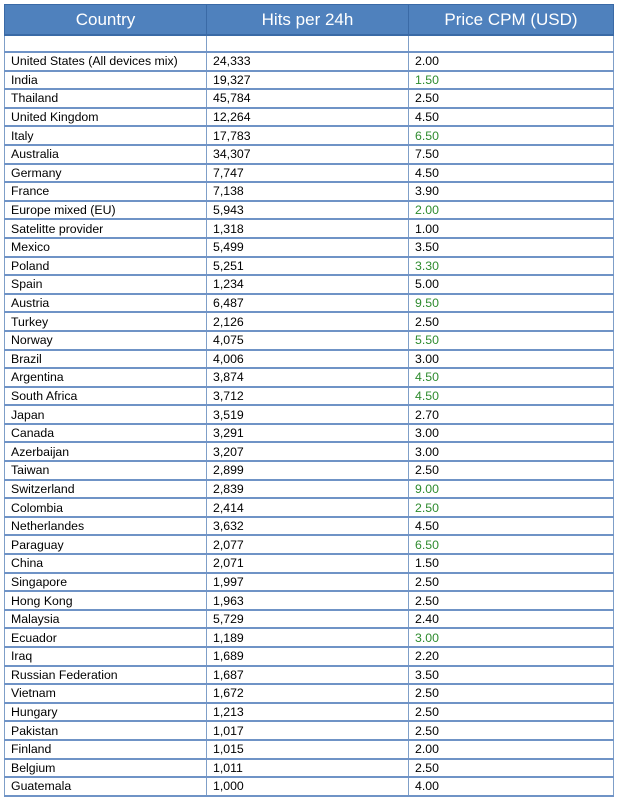  What do you see at coordinates (309, 154) in the screenshot?
I see `table-row: Australia 34,307 7.50` at bounding box center [309, 154].